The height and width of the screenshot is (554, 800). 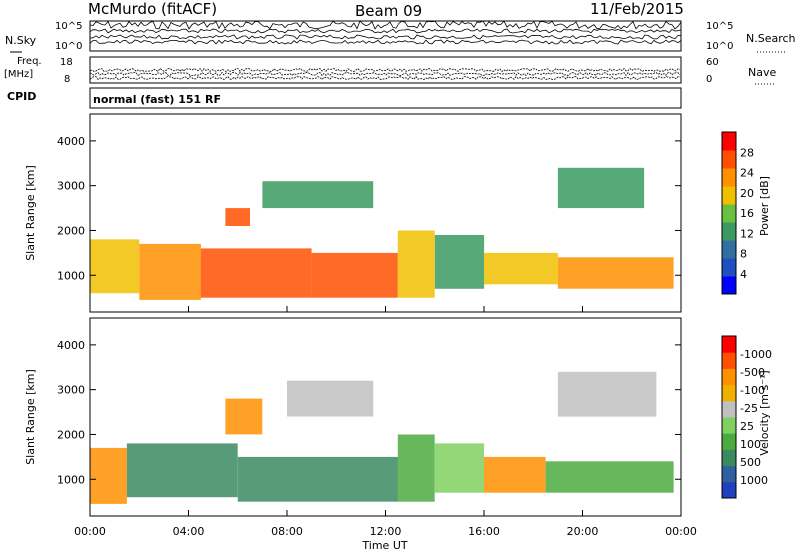 I want to click on velocity-colorbar-tick: -25, so click(x=749, y=408).